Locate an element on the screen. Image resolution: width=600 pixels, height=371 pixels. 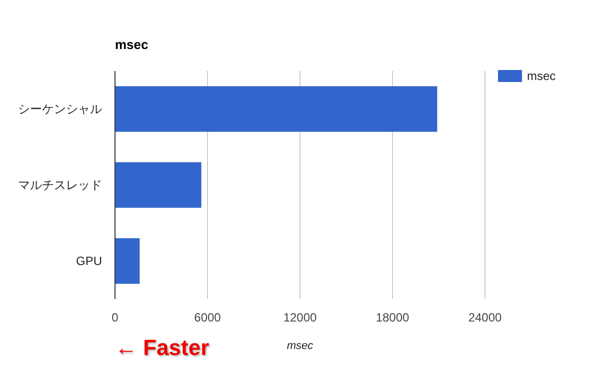
x-tick-label: 0 is located at coordinates (115, 317).